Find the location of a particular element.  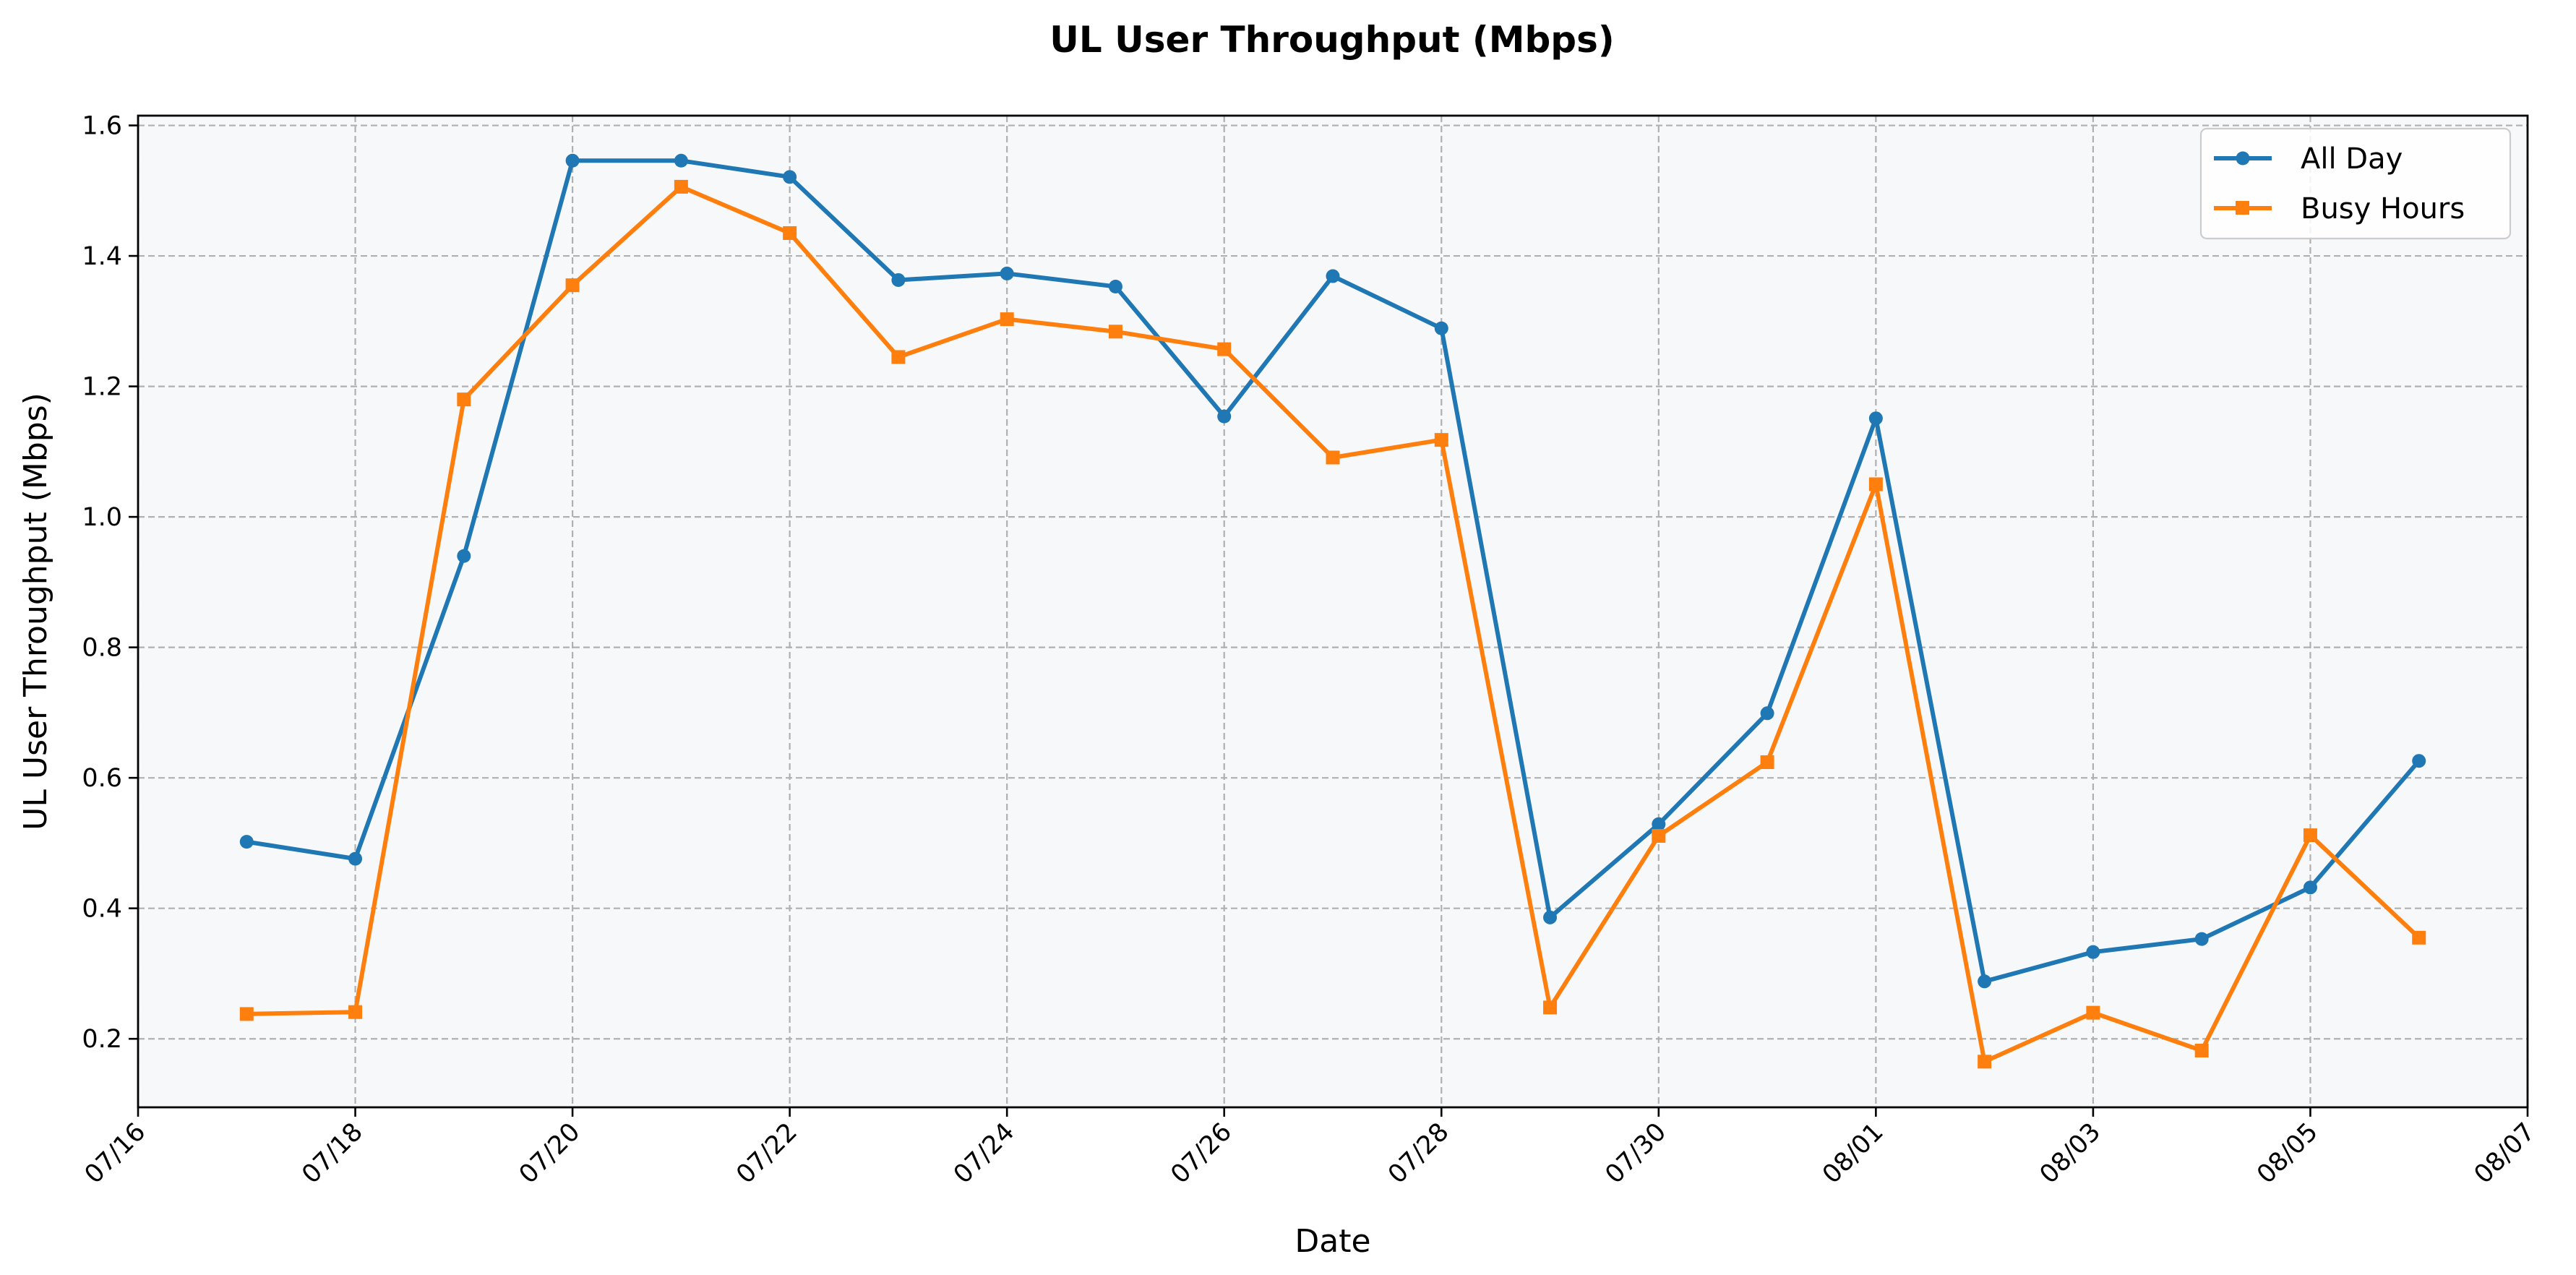

legend-box is located at coordinates (2355, 183).